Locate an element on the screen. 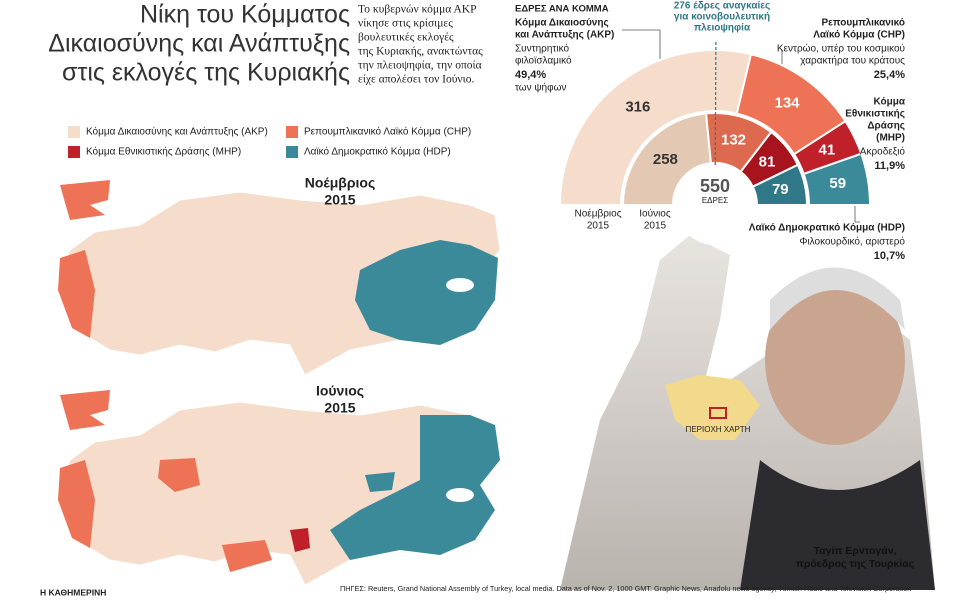  photo-caption: πρόεδρος της Τουρκίας is located at coordinates (855, 564).